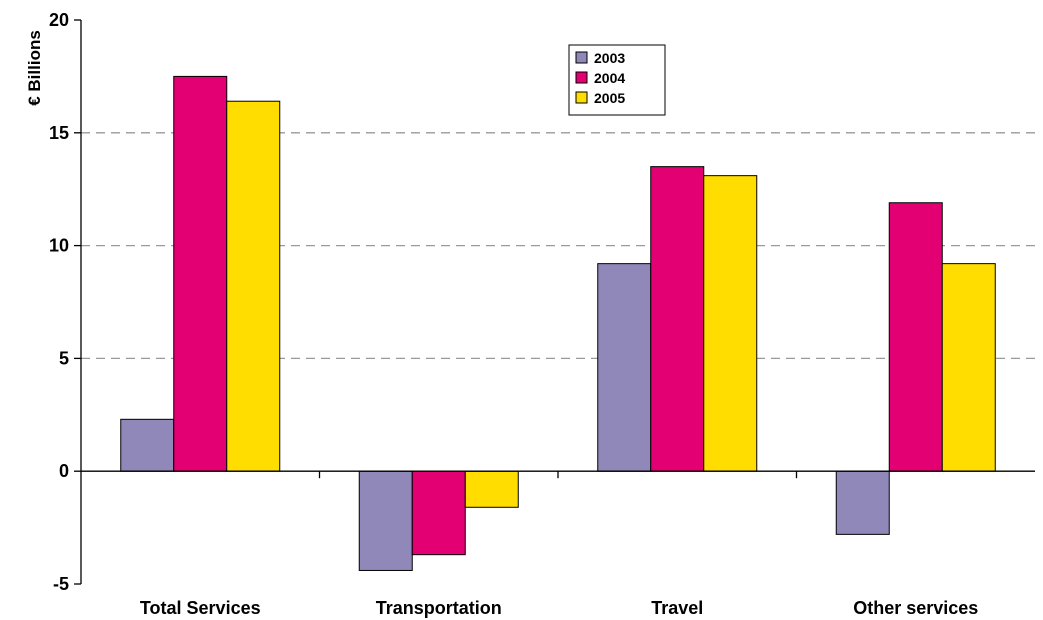  What do you see at coordinates (915, 608) in the screenshot?
I see `category-label: Other services` at bounding box center [915, 608].